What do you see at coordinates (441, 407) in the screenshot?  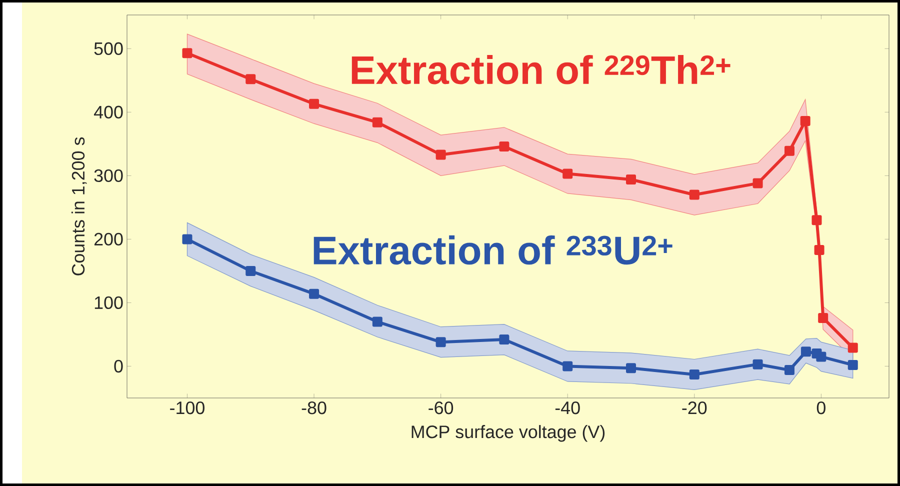 I see `x-tick-label: -60` at bounding box center [441, 407].